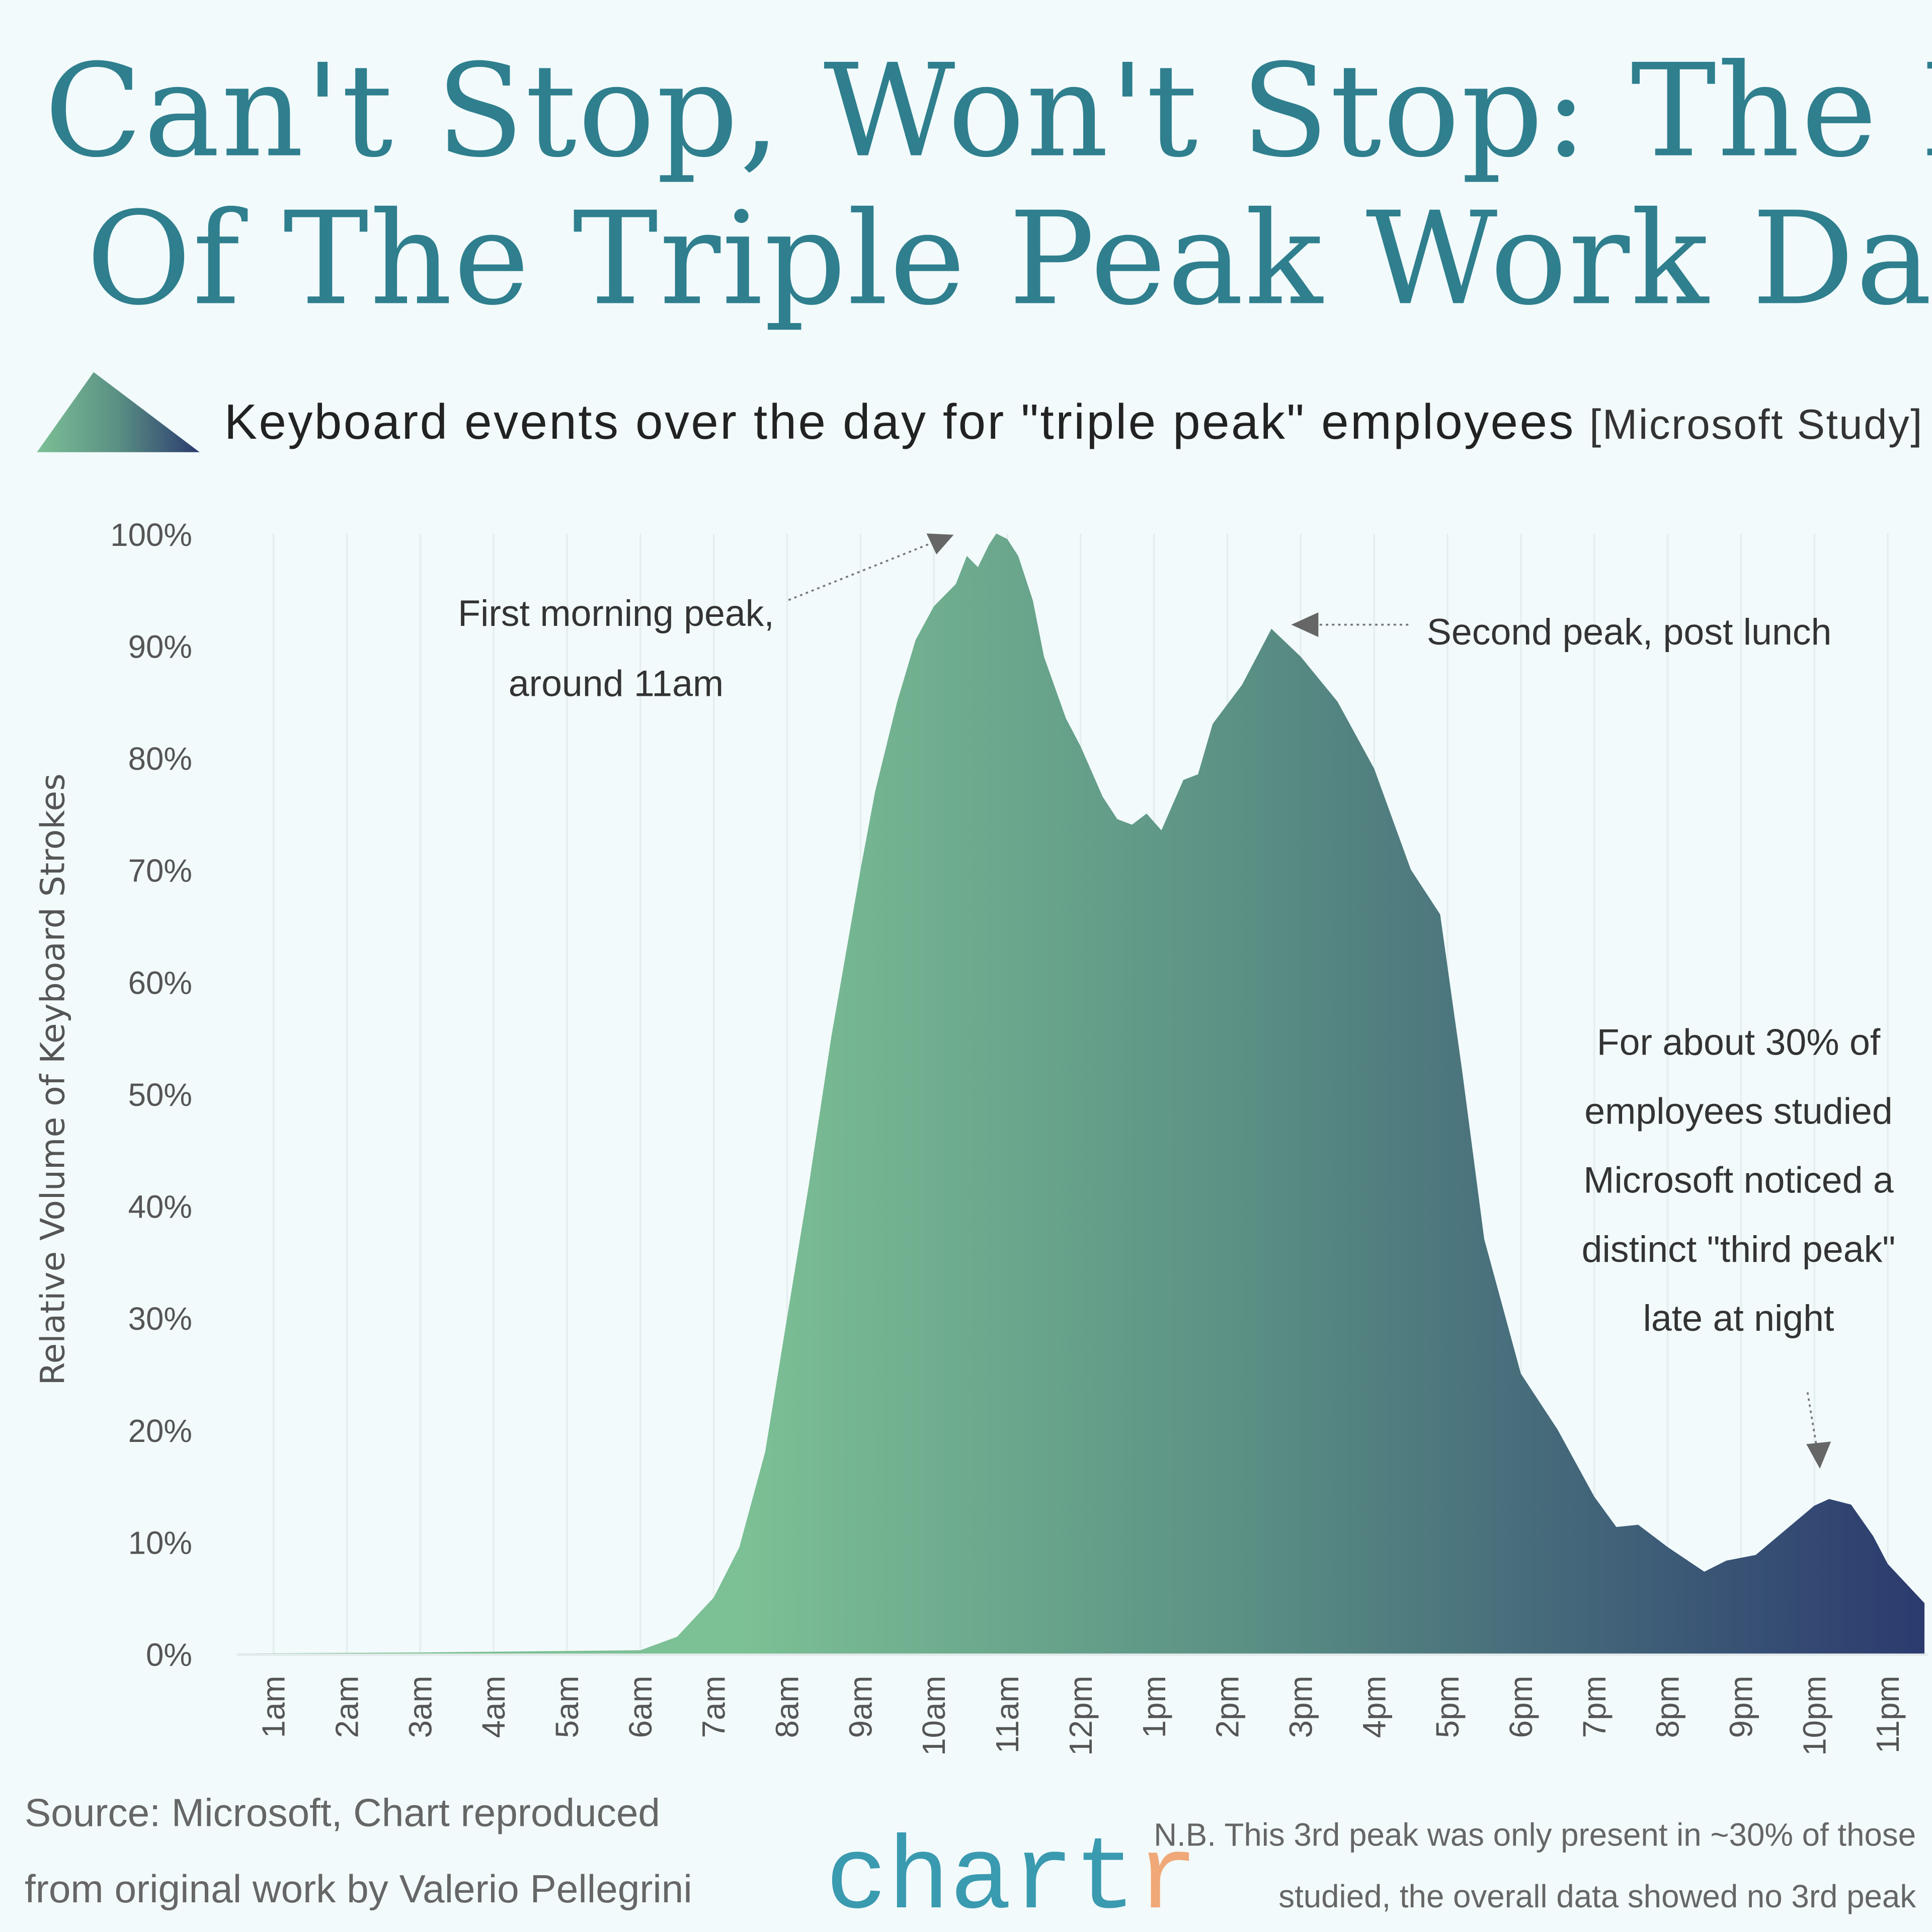 This screenshot has width=1932, height=1932. Describe the element at coordinates (1154, 1707) in the screenshot. I see `x-tick-label: 1pm` at that location.